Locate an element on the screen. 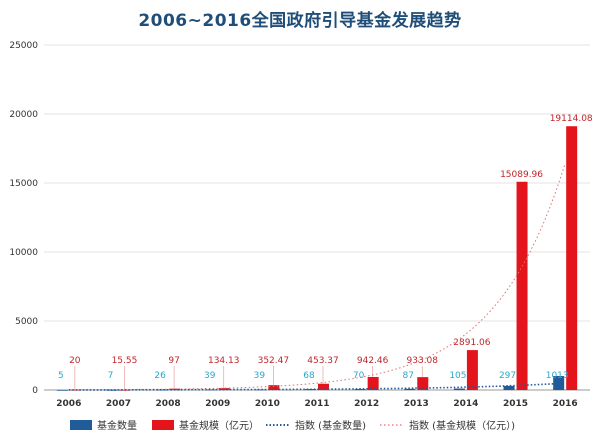 The width and height of the screenshot is (600, 441). x-tick-label: 2006 is located at coordinates (68, 404).